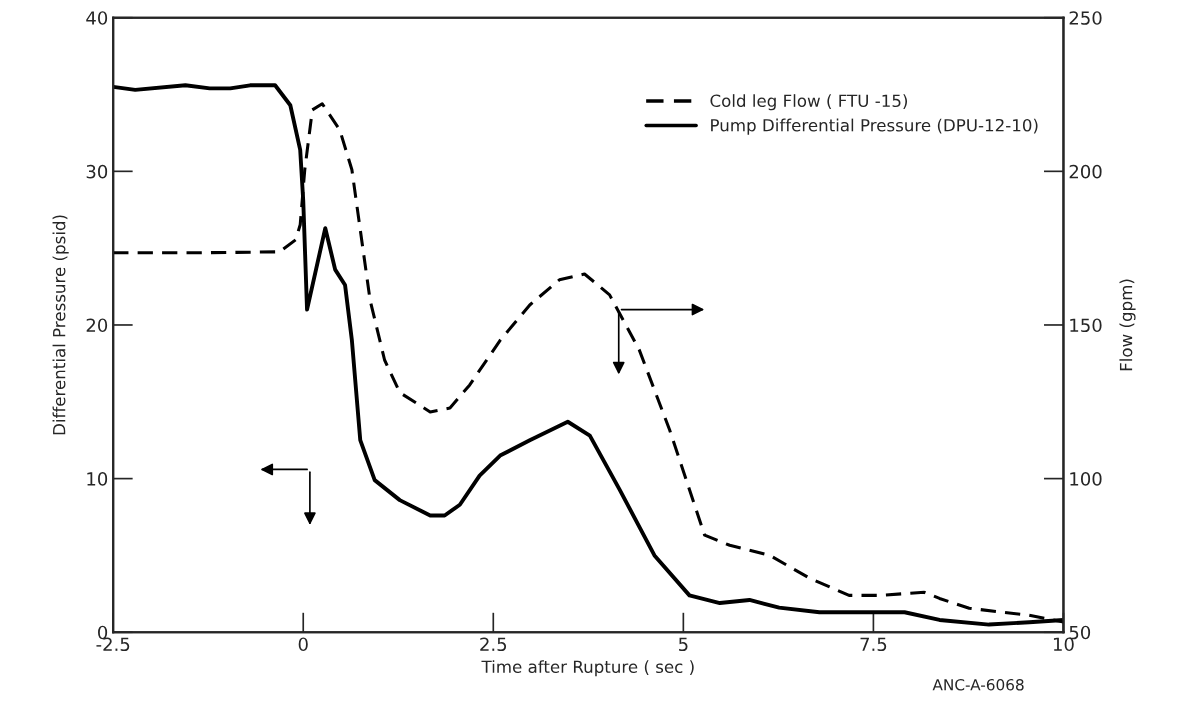 The image size is (1179, 708). What do you see at coordinates (97, 171) in the screenshot?
I see `y-tick-label: 30` at bounding box center [97, 171].